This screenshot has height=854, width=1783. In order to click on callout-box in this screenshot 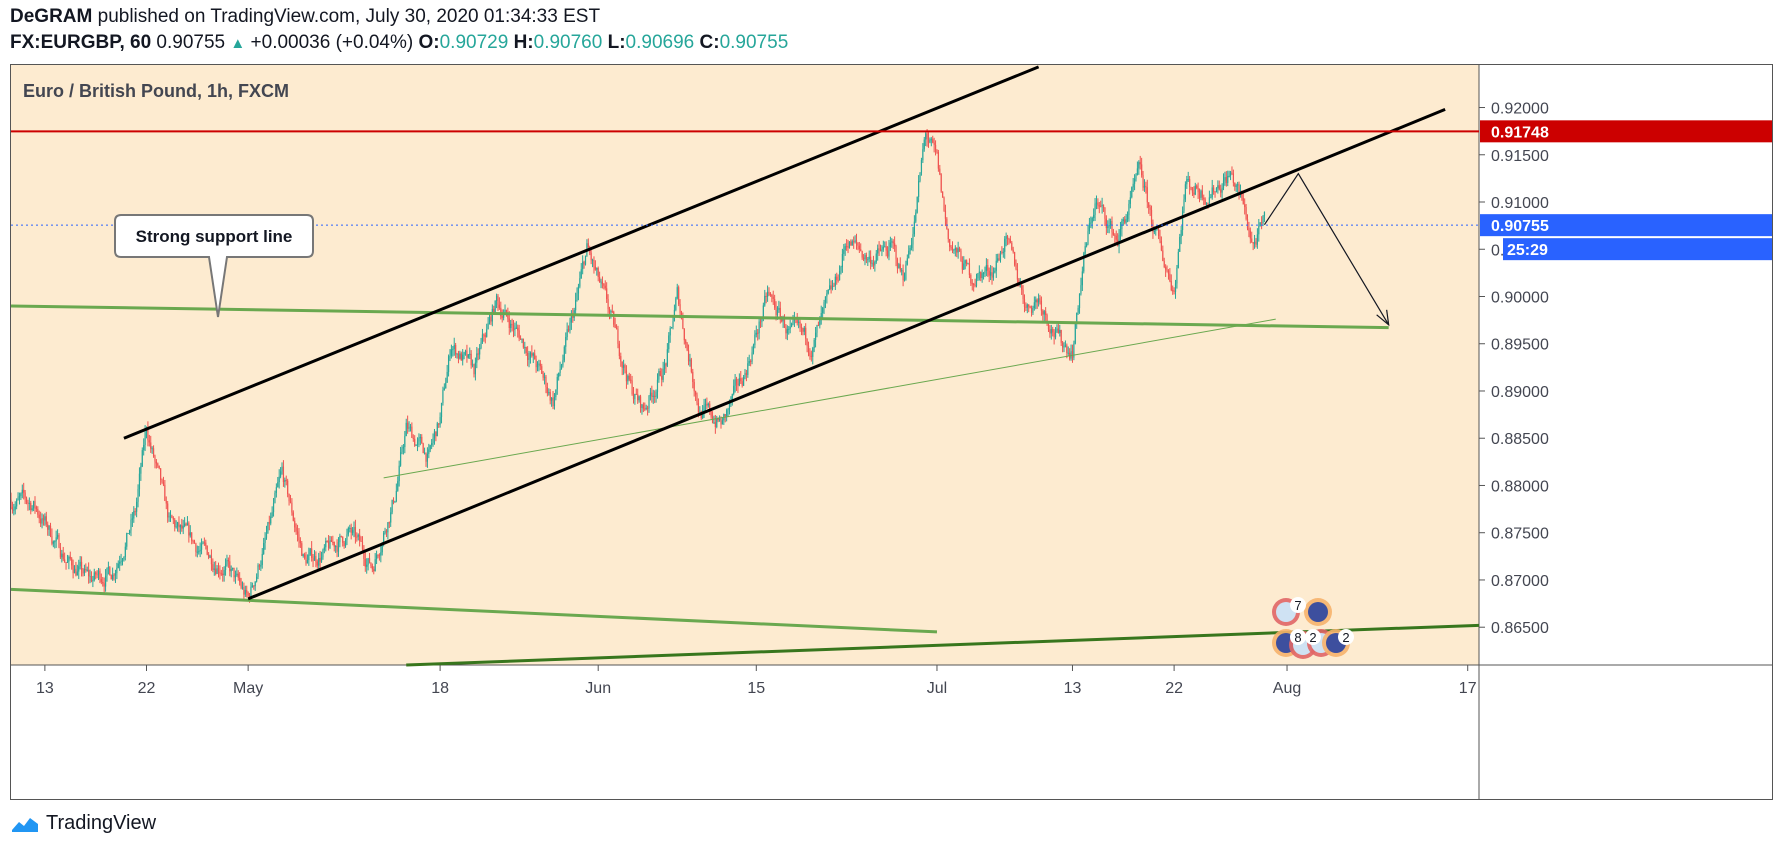, I will do `click(214, 266)`.